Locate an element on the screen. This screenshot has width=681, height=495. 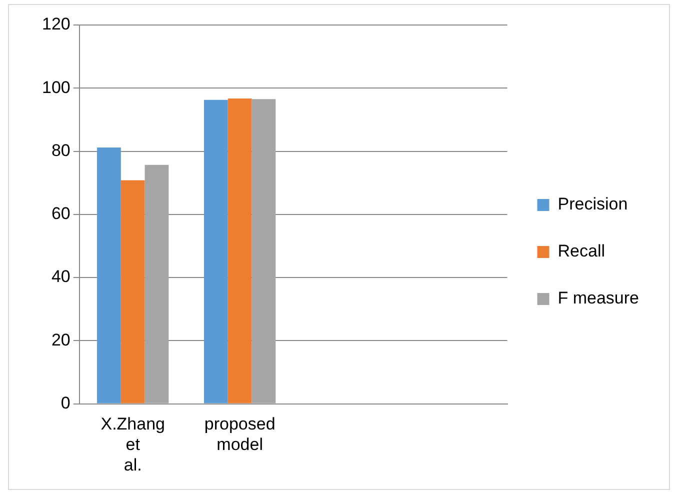
y-tick-label: 80 is located at coordinates (60, 150).